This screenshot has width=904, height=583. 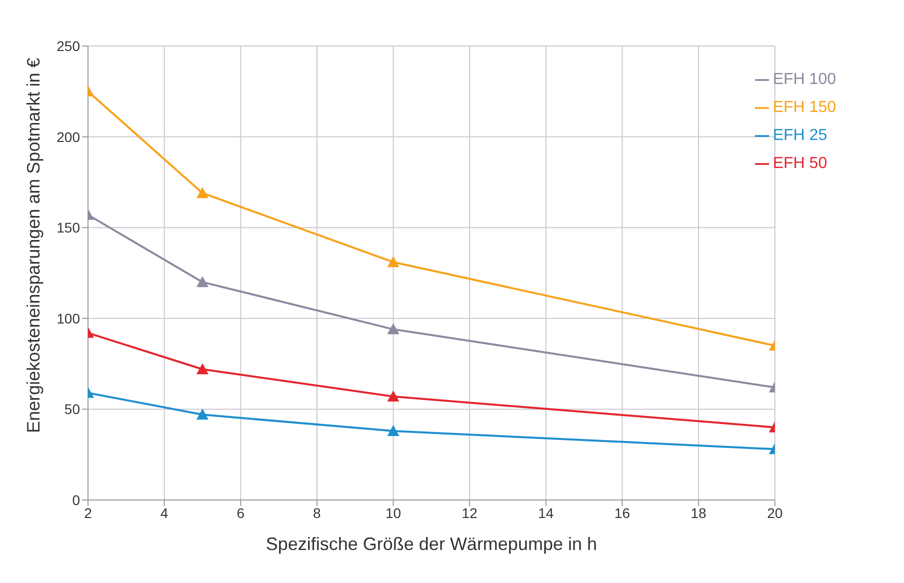 What do you see at coordinates (775, 512) in the screenshot?
I see `x-tick-label: 20` at bounding box center [775, 512].